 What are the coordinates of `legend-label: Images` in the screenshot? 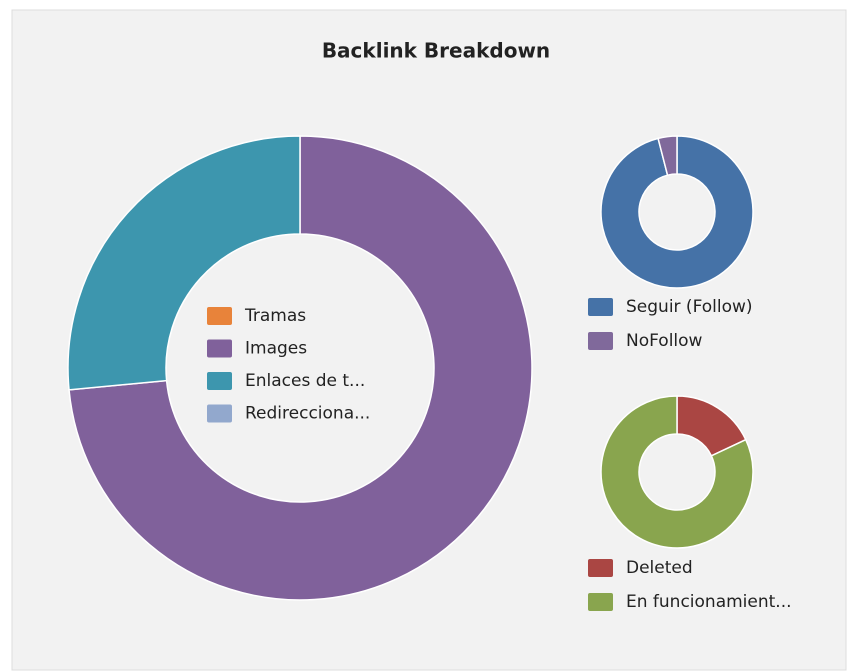 It's located at (276, 349).